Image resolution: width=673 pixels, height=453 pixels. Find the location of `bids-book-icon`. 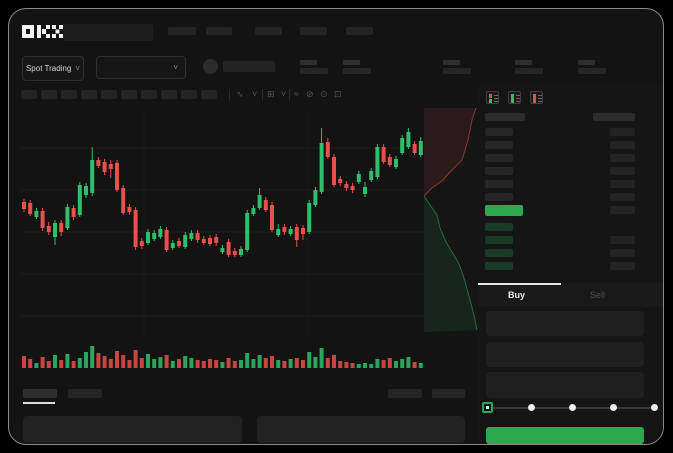

bids-book-icon is located at coordinates (514, 97).